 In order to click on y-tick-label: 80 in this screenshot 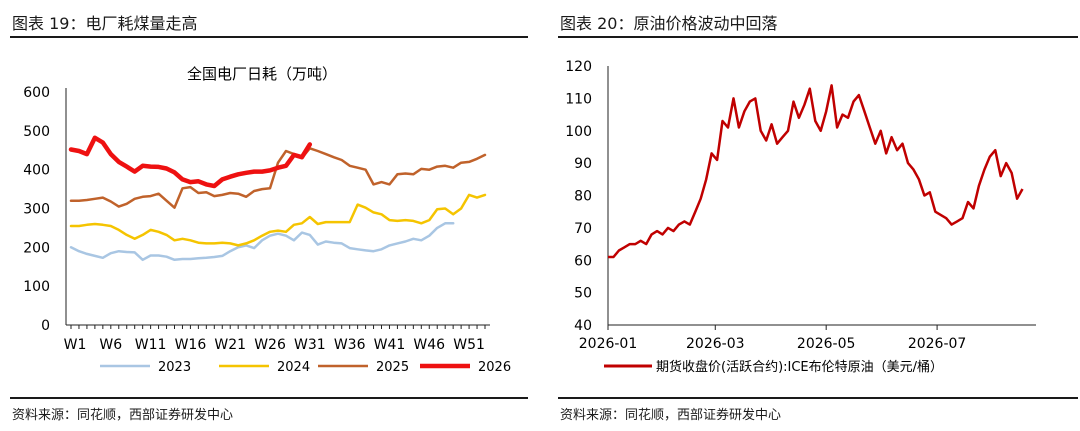, I will do `click(583, 197)`.